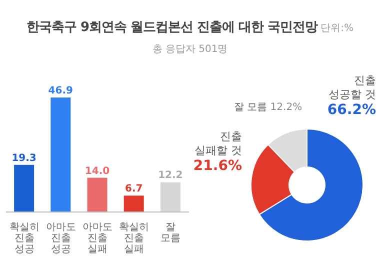 This screenshot has height=260, width=380. I want to click on data-label: 46.9, so click(61, 90).